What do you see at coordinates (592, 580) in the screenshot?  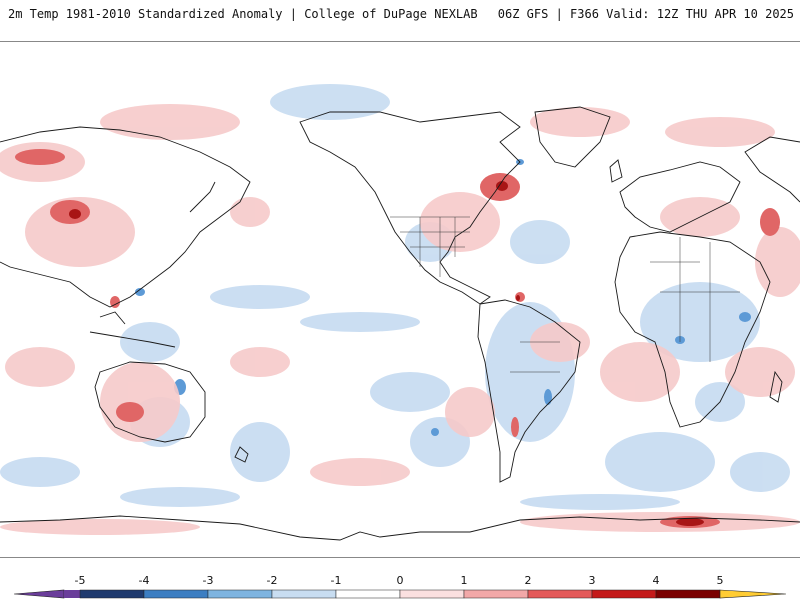 I see `colorbar-tick-label: 3` at bounding box center [592, 580].